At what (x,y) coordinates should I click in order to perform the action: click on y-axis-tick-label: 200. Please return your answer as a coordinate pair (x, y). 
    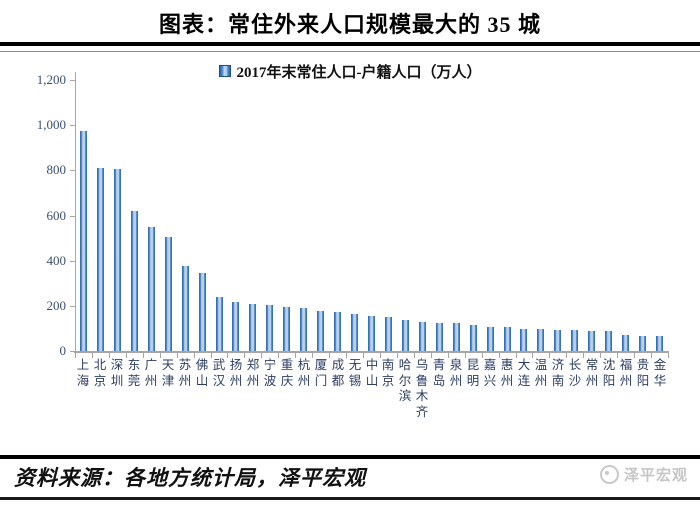
    Looking at the image, I should click on (56, 305).